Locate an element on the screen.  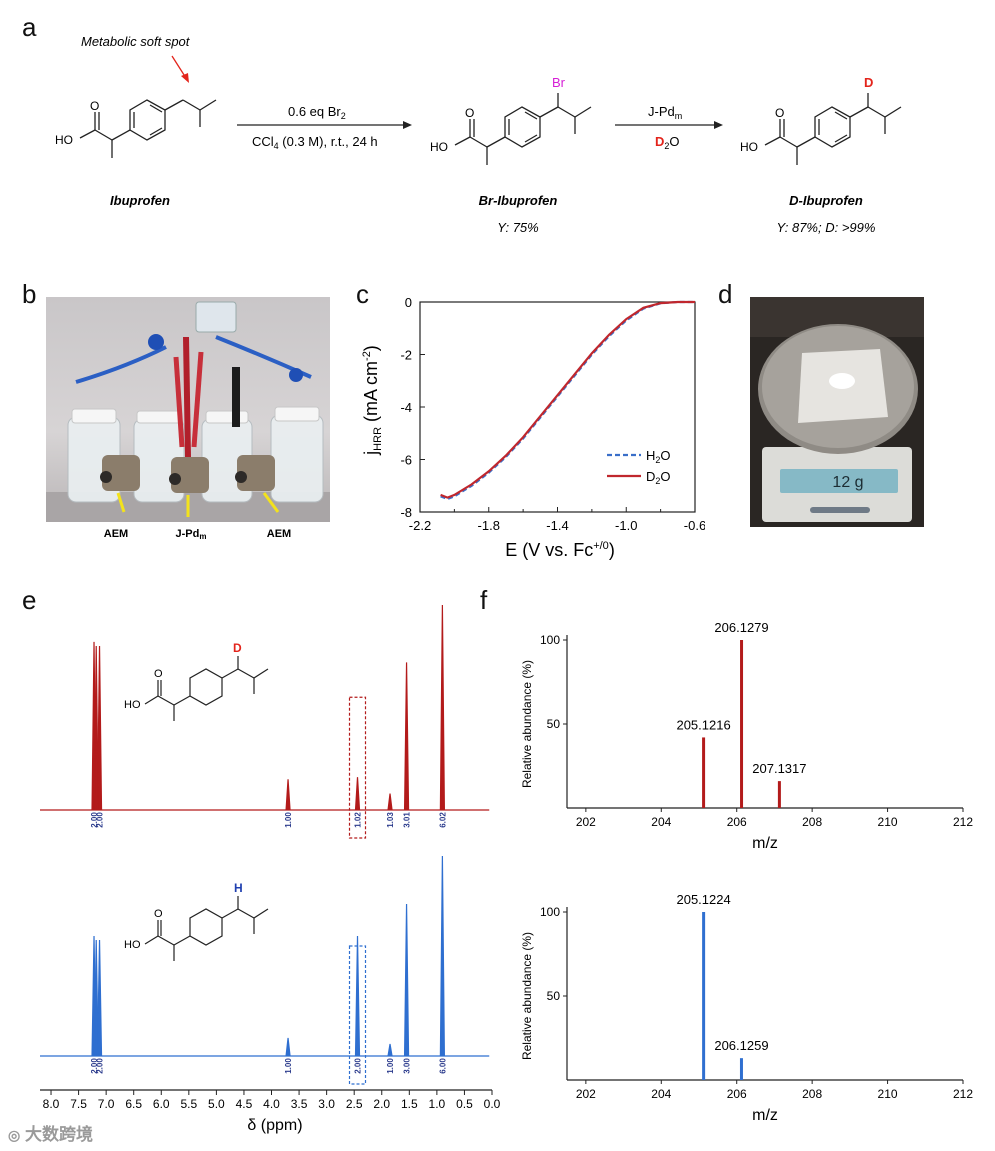
ms-peak-label: 206.1259 is located at coordinates (741, 1045).